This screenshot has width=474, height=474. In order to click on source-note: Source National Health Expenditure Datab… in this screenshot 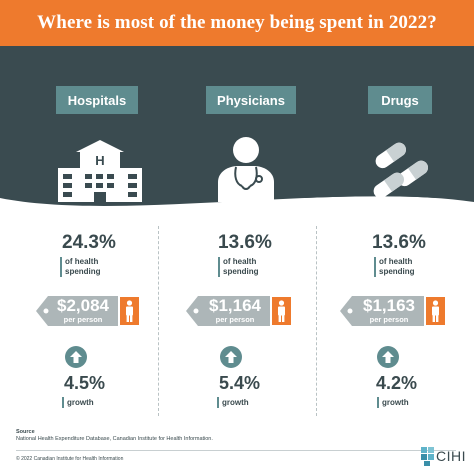, I will do `click(114, 436)`.